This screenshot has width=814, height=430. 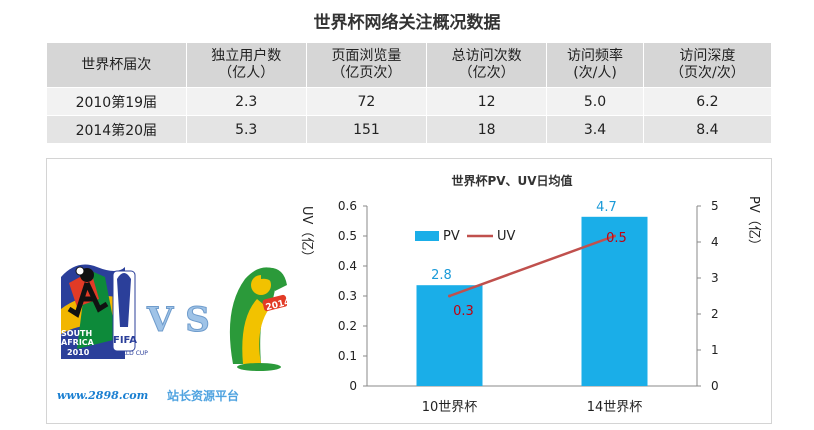 I want to click on left-tick-label: 0.3, so click(x=347, y=296).